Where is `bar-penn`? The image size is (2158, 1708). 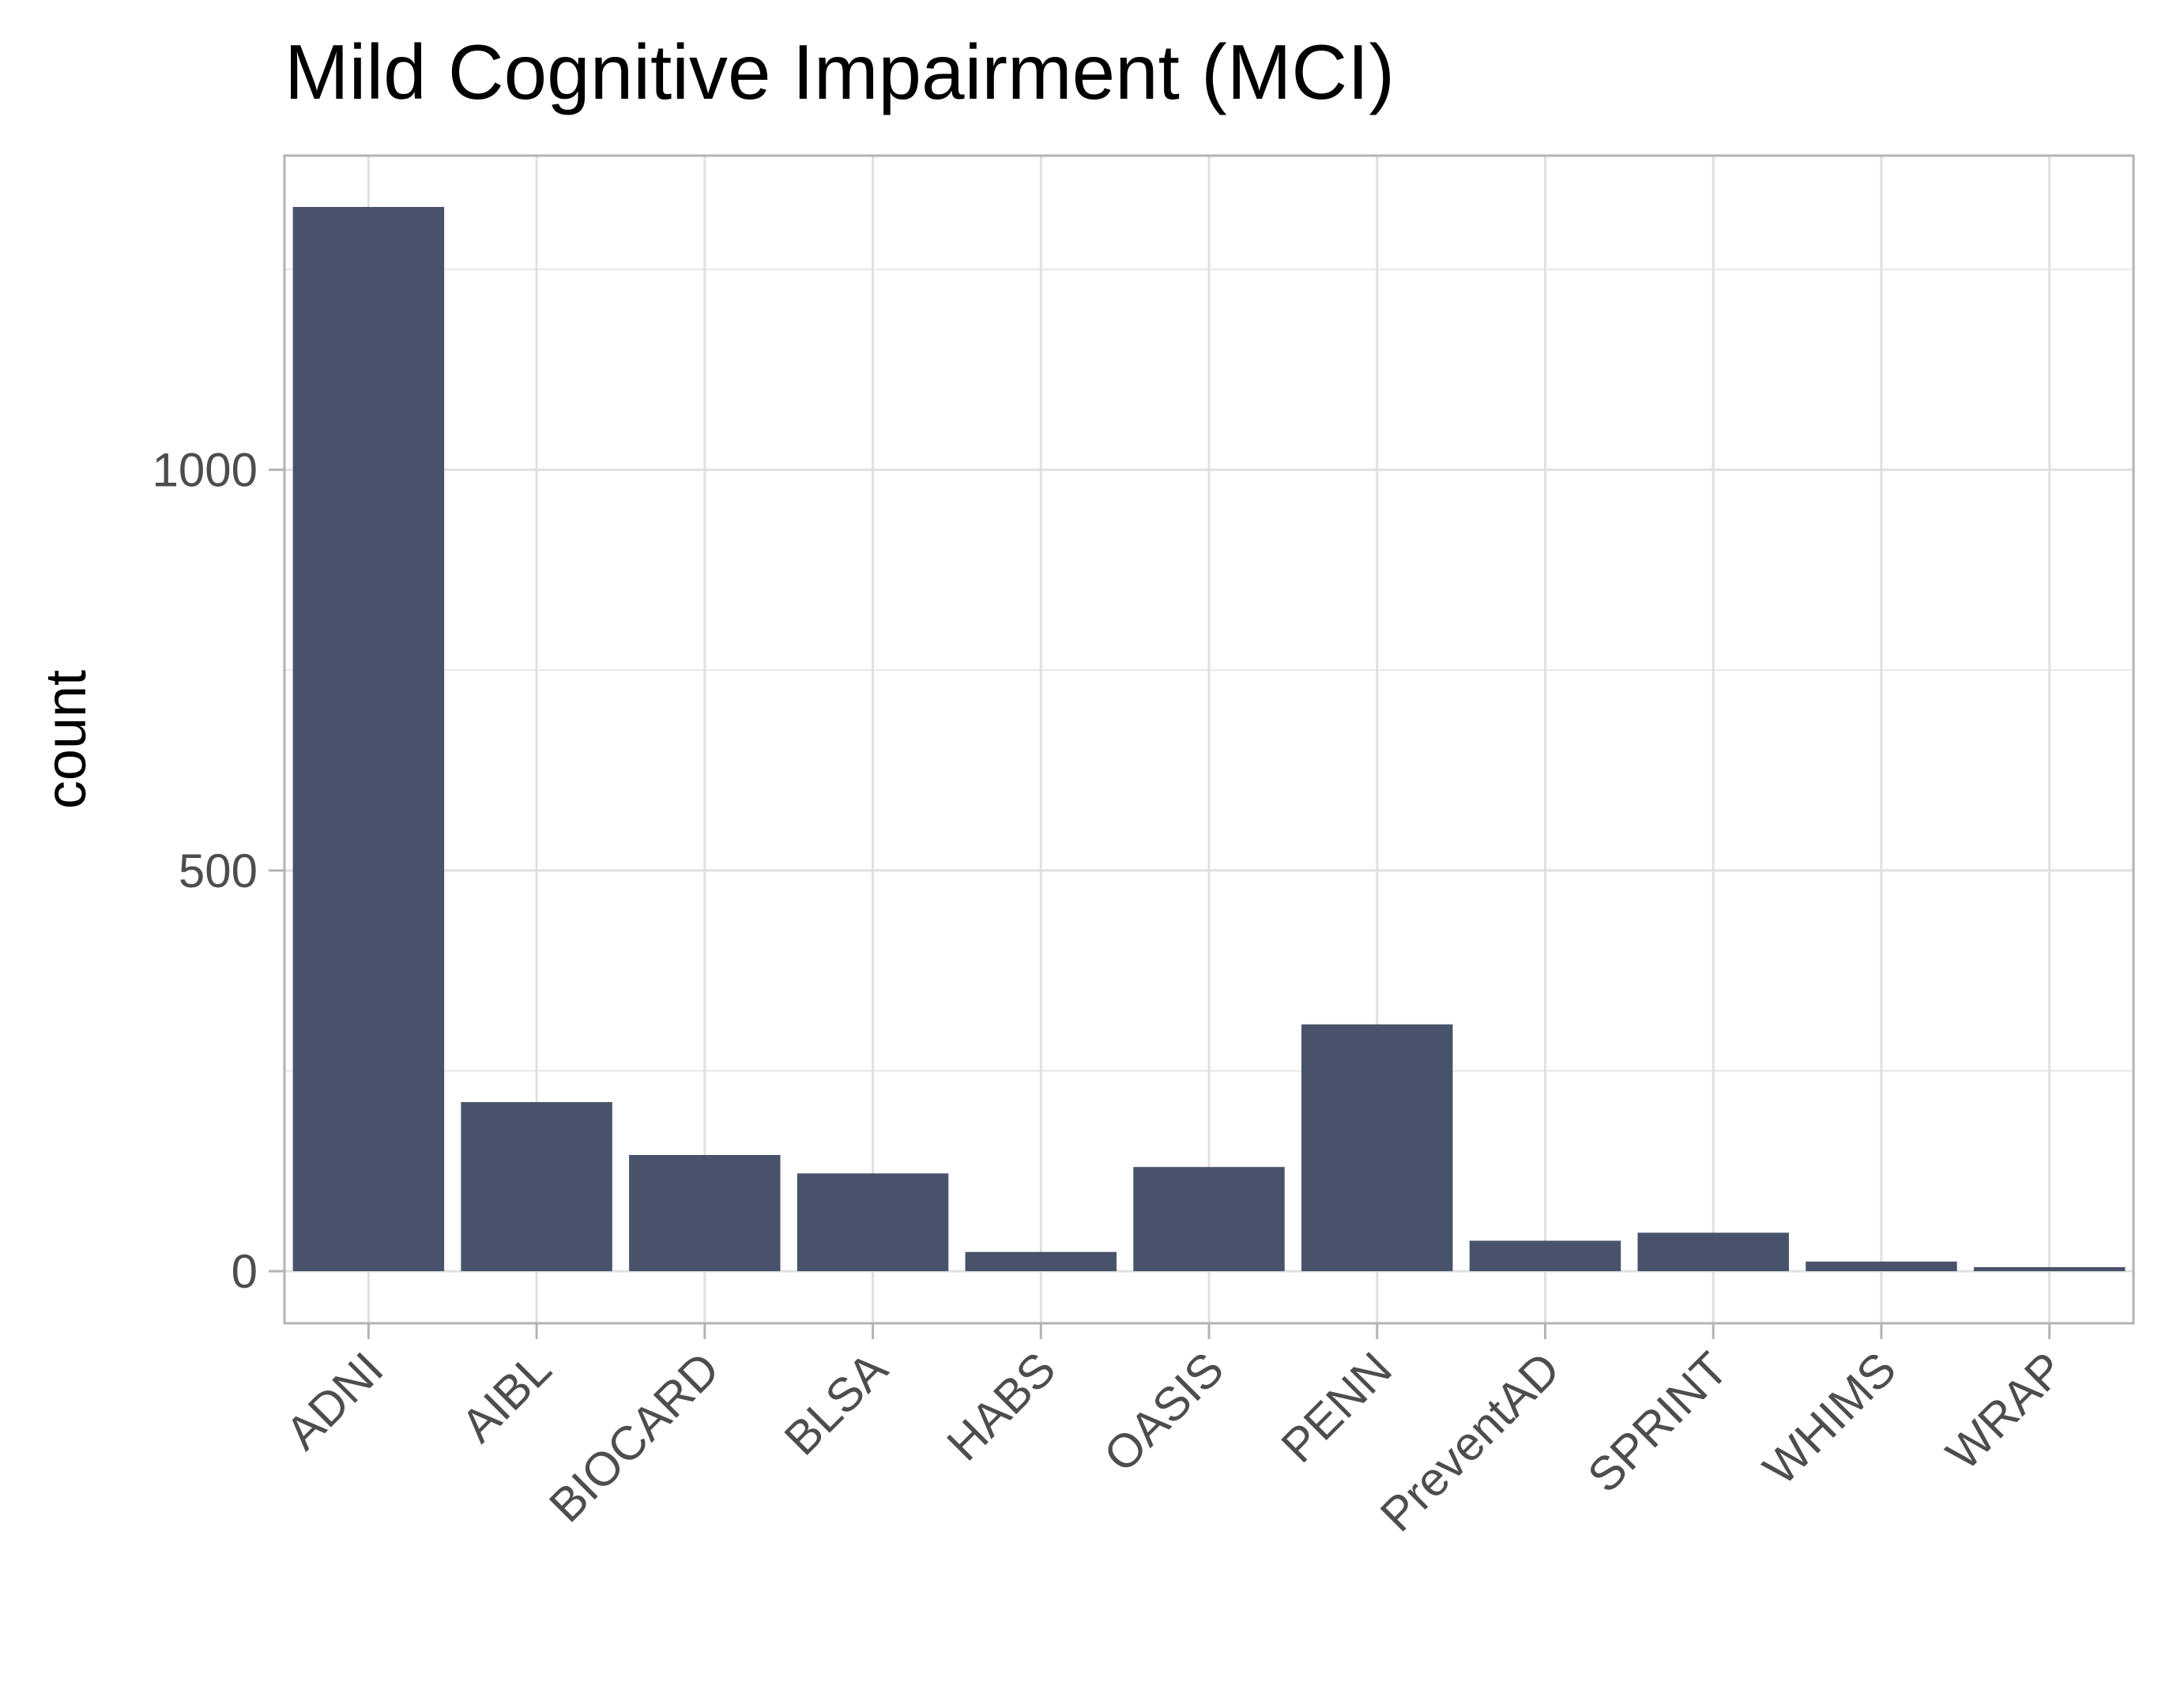
bar-penn is located at coordinates (1377, 1148).